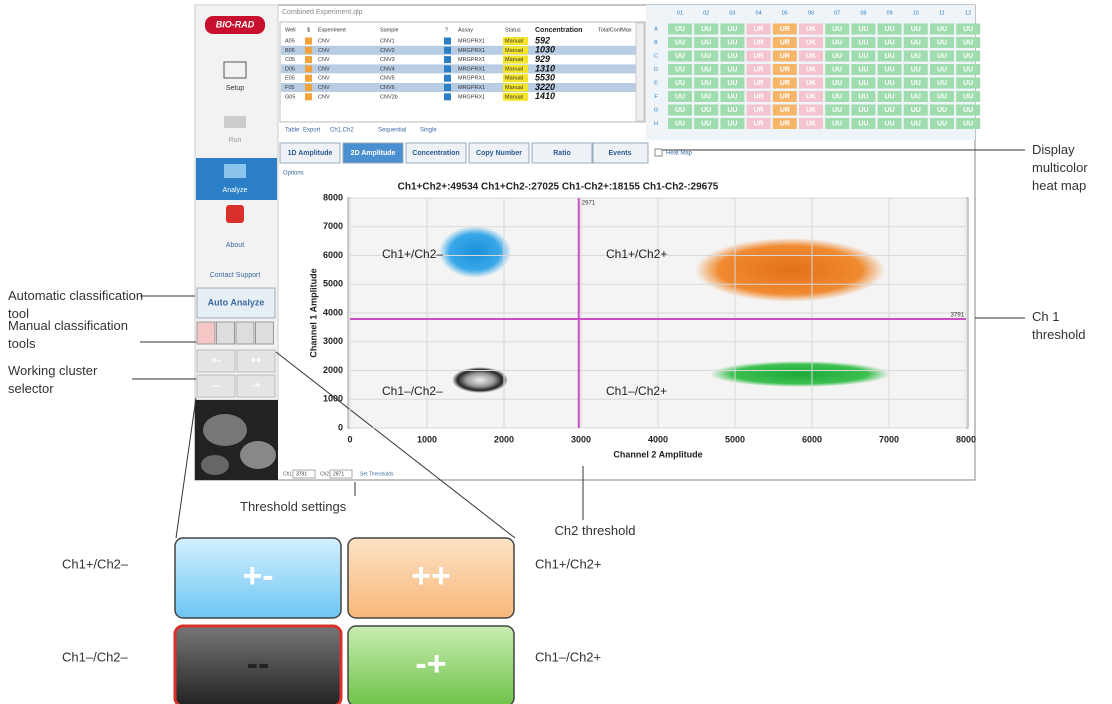  What do you see at coordinates (620, 153) in the screenshot?
I see `tab-label: Events` at bounding box center [620, 153].